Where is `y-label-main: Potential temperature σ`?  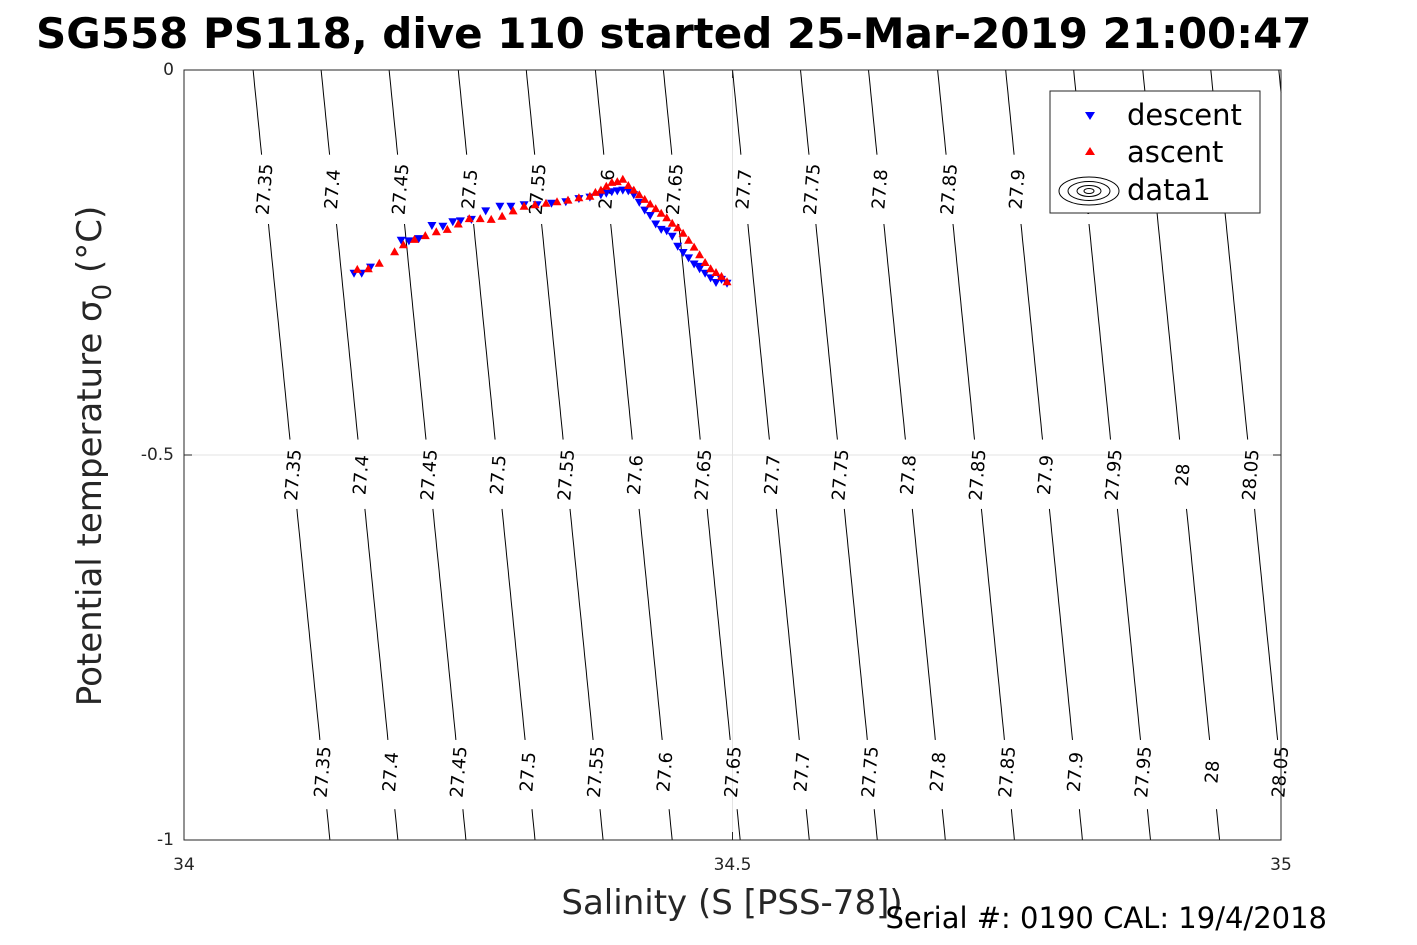
y-label-main: Potential temperature σ is located at coordinates (90, 503).